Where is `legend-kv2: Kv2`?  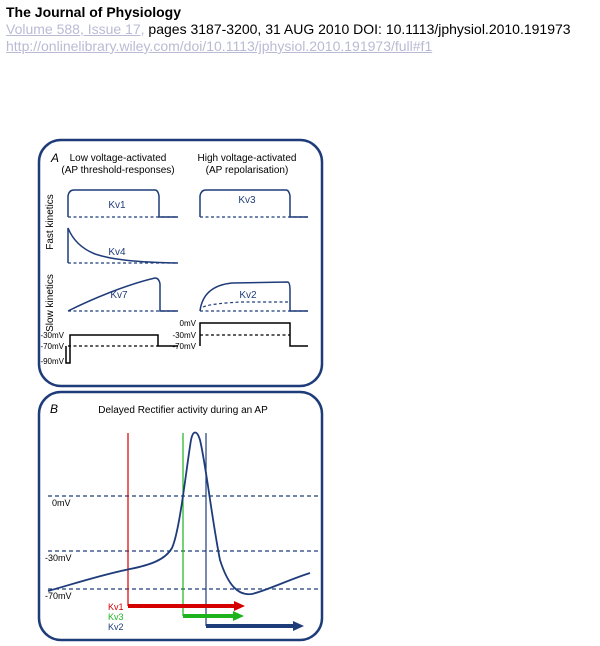
legend-kv2: Kv2 is located at coordinates (116, 627).